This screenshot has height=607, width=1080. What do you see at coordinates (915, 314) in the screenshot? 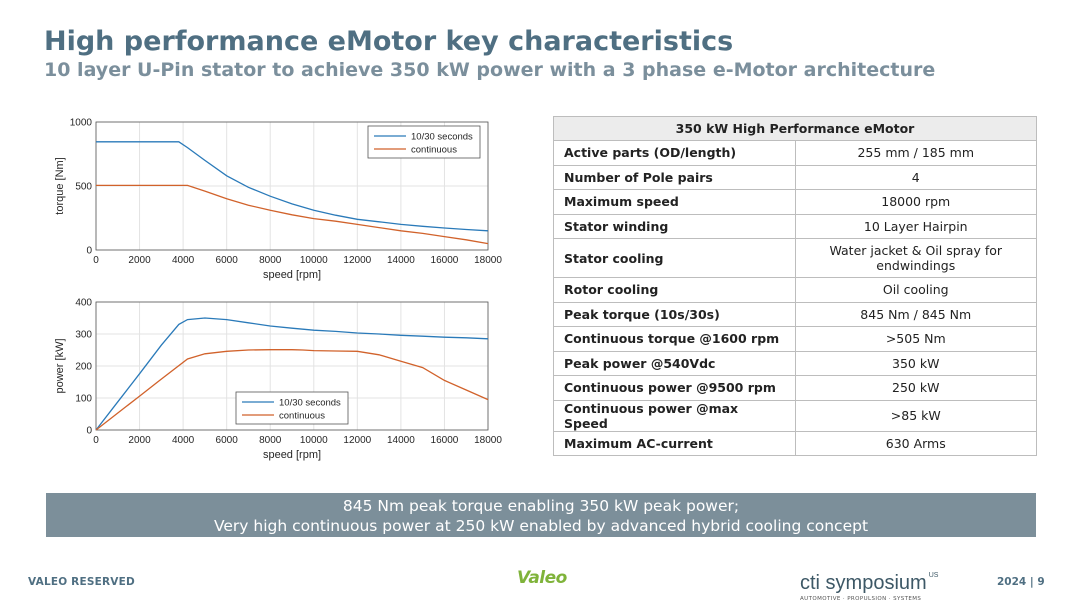
I see `value-cell: 845 Nm / 845 Nm` at bounding box center [915, 314].